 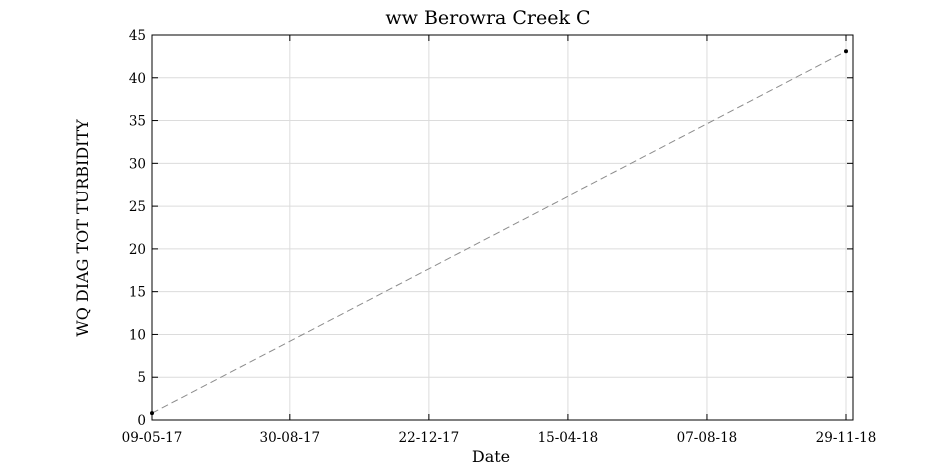 What do you see at coordinates (487, 18) in the screenshot?
I see `chart-title: ww Berowra Creek C` at bounding box center [487, 18].